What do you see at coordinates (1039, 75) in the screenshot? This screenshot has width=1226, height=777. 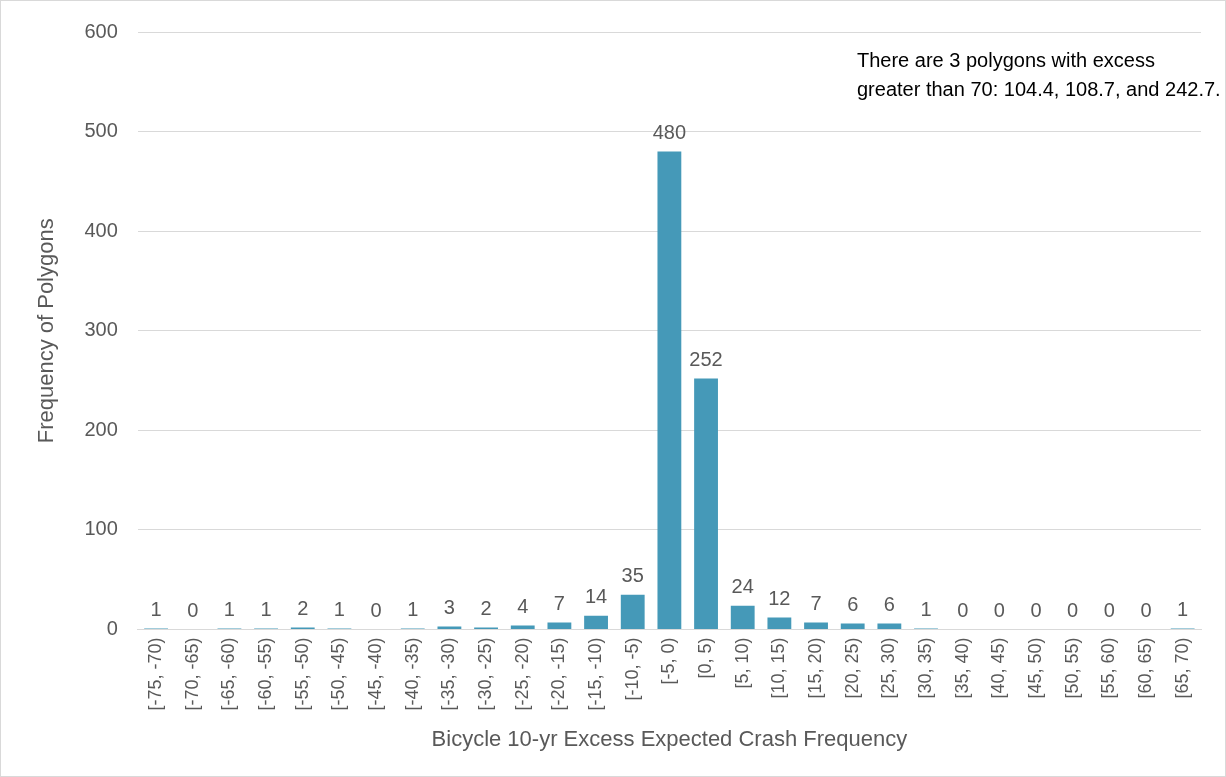 I see `annotation: There are 3 polygons with excess greater than 70: 104.4, 108.7, and 242.7.` at bounding box center [1039, 75].